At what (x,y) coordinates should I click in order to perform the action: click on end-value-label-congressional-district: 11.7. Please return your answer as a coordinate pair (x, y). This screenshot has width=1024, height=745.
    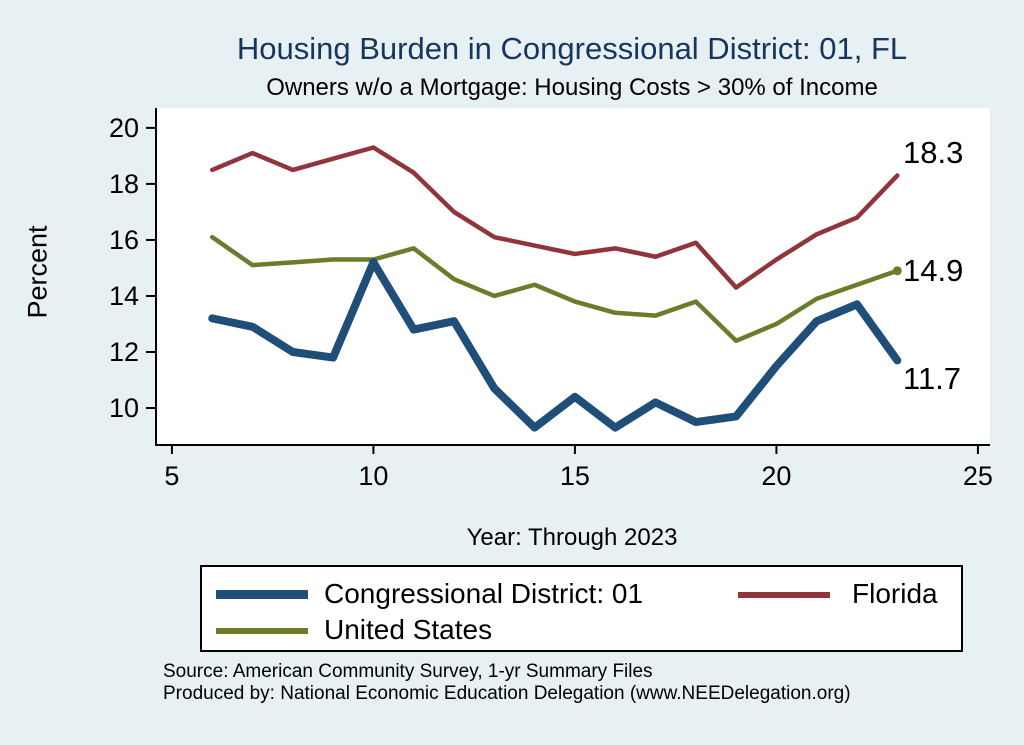
    Looking at the image, I should click on (932, 378).